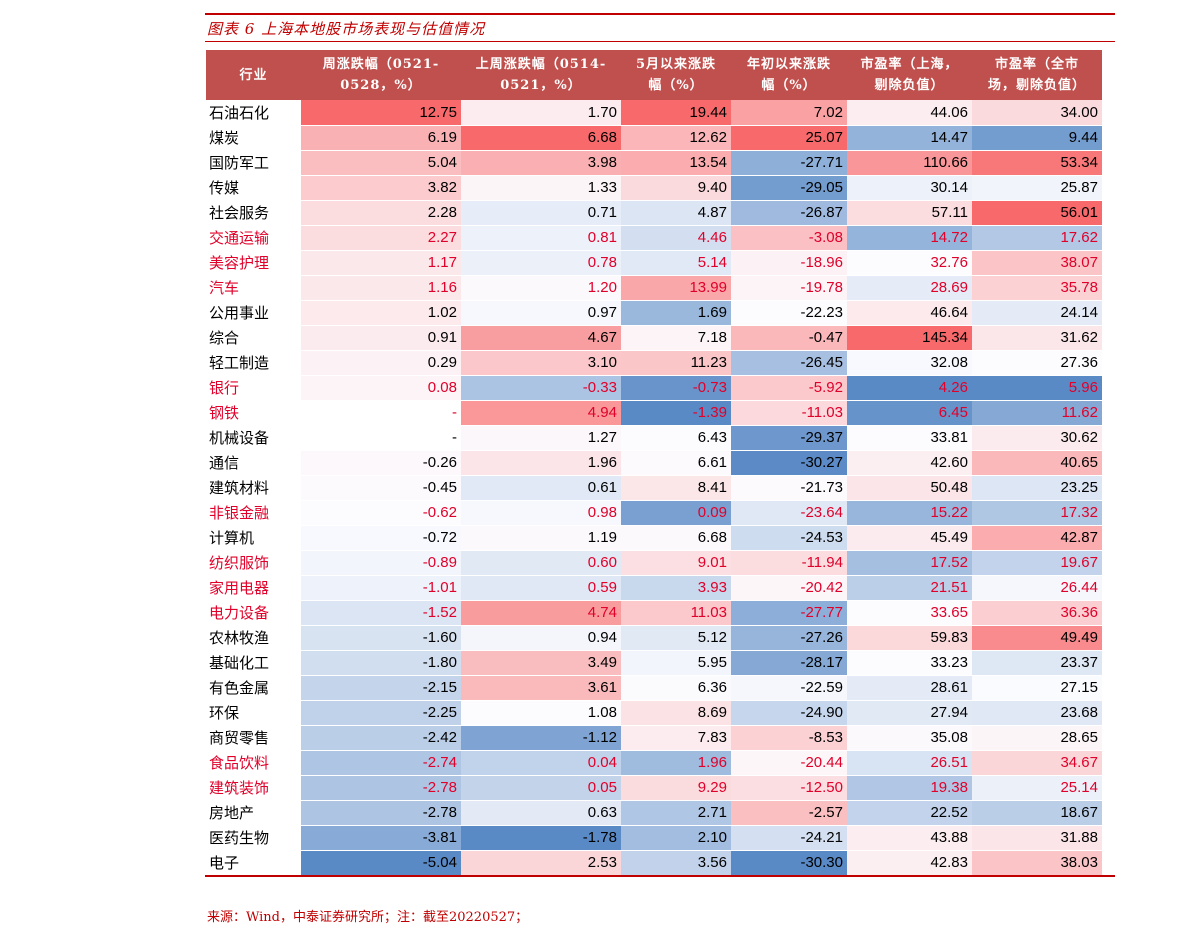 The image size is (1191, 945). Describe the element at coordinates (789, 338) in the screenshot. I see `value-cell: -0.47` at that location.